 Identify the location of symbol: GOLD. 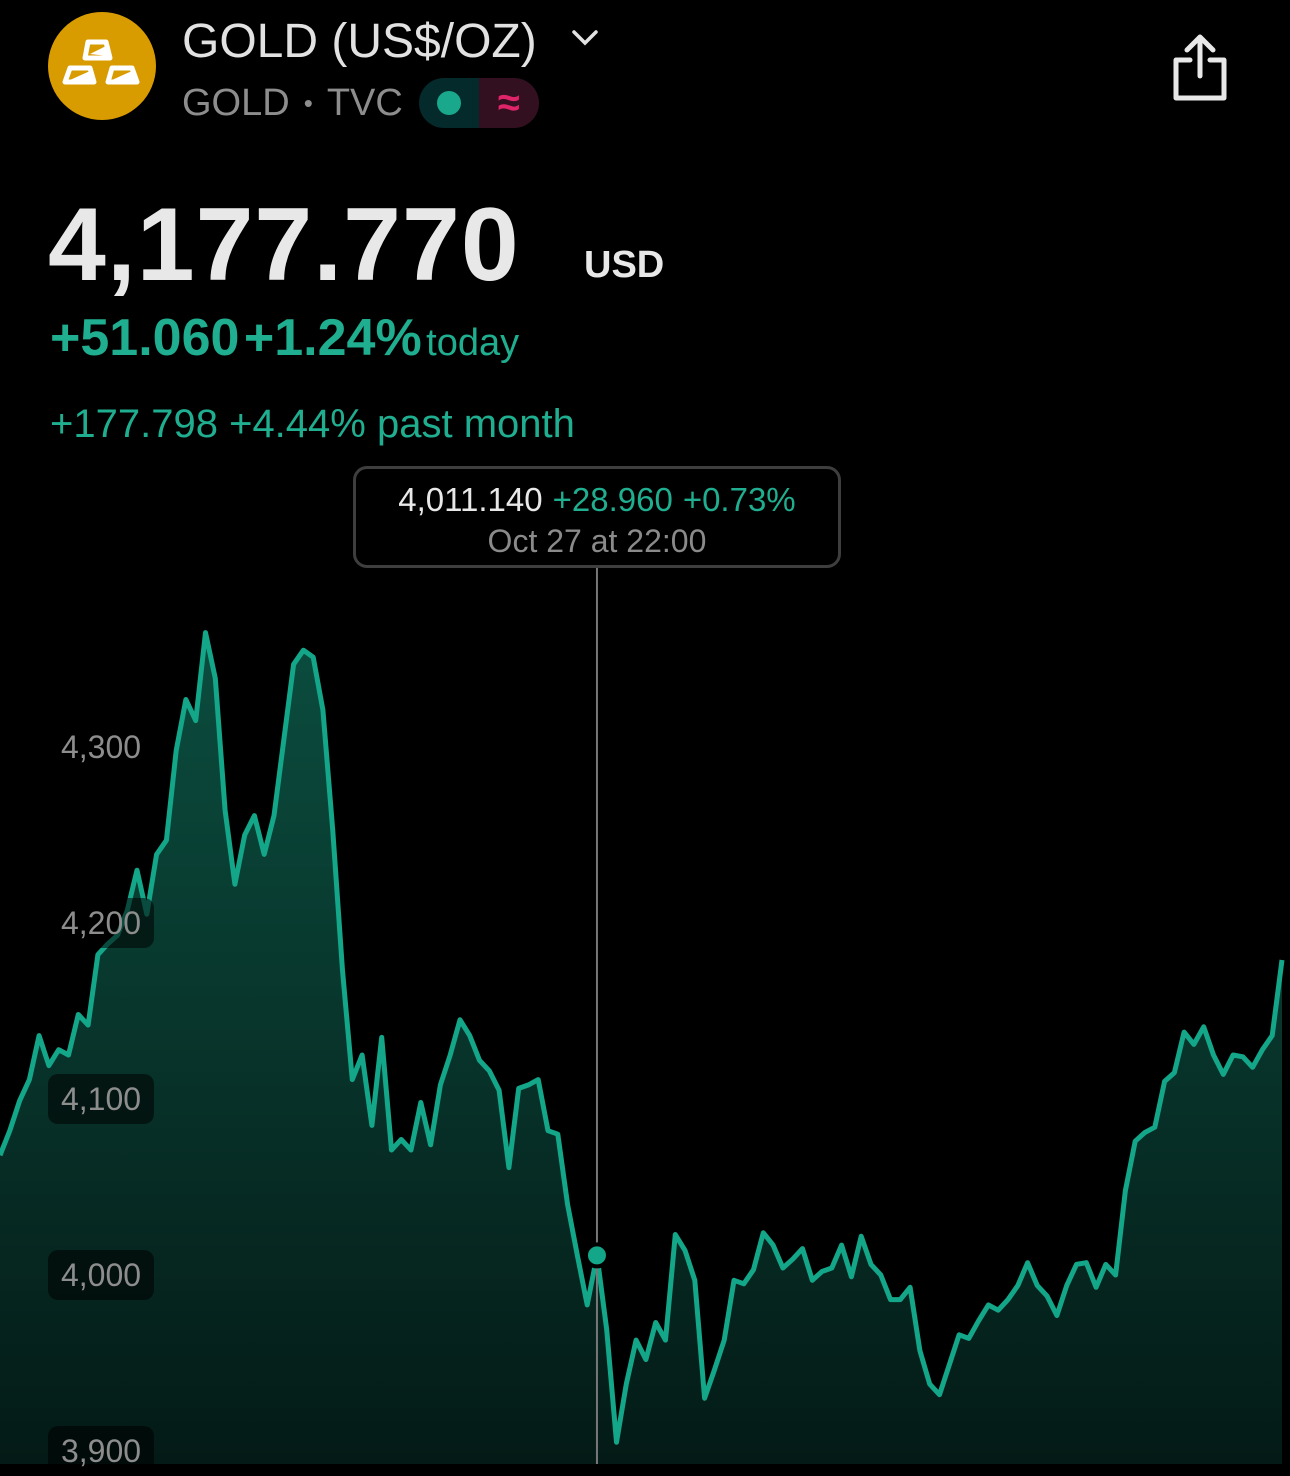
(236, 102).